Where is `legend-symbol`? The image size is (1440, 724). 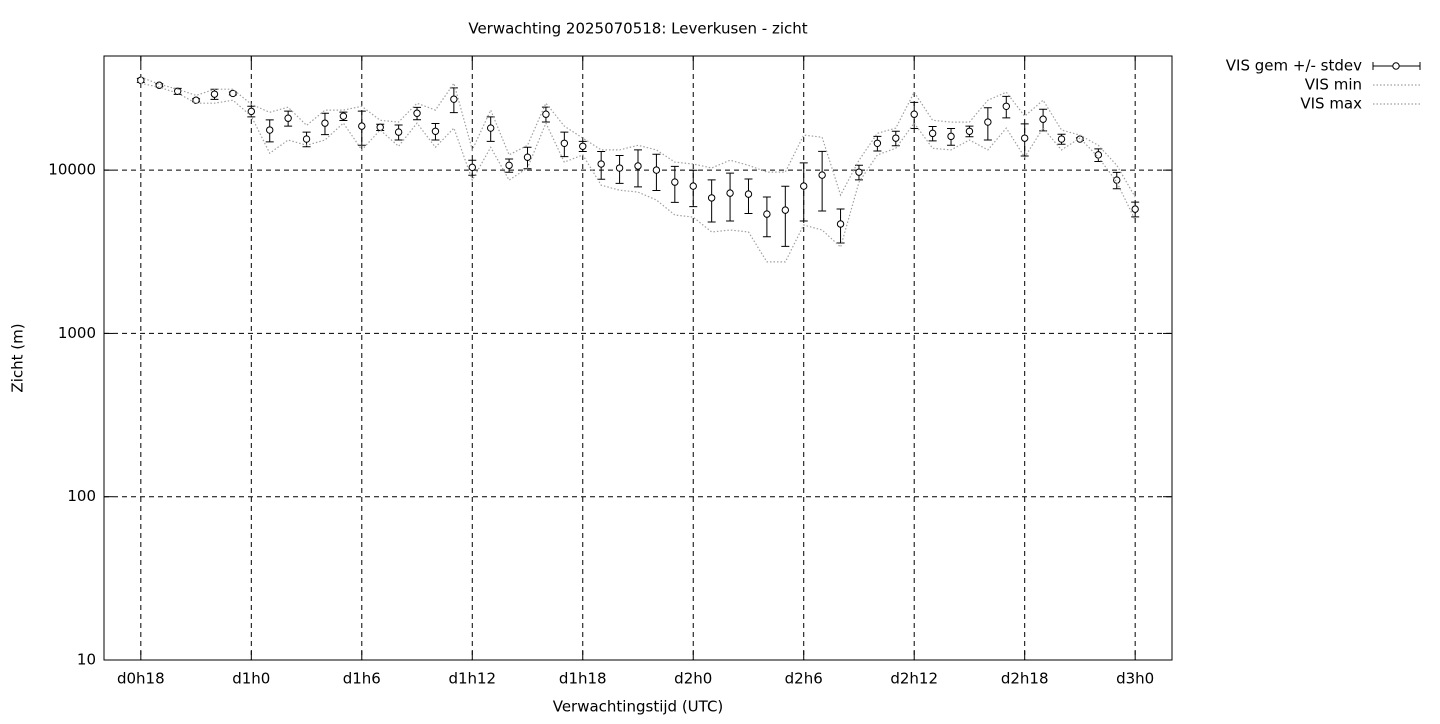
legend-symbol is located at coordinates (1396, 66).